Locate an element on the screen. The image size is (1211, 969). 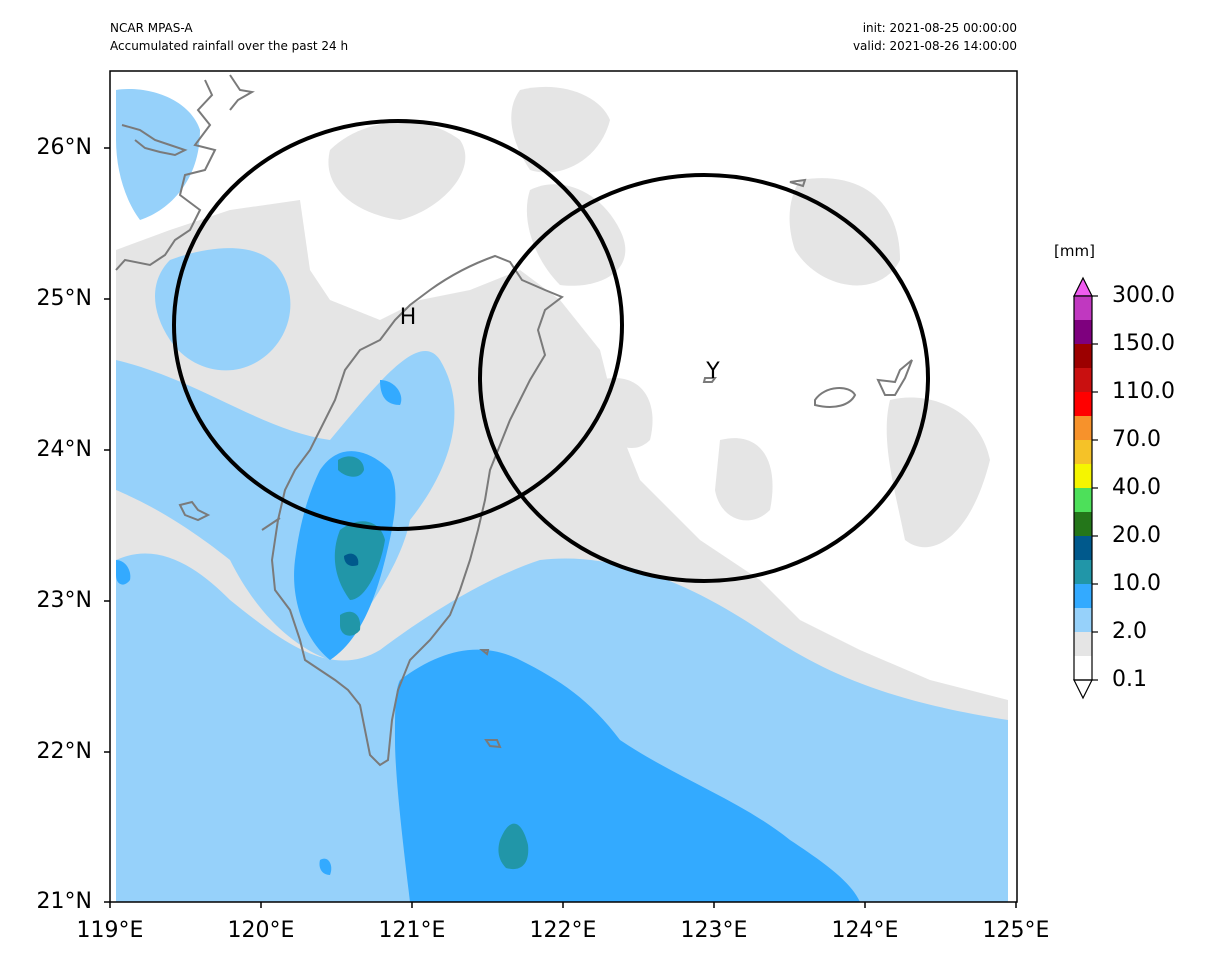
init-time: init: 2021-08-25 00:00:00 is located at coordinates (939, 28).